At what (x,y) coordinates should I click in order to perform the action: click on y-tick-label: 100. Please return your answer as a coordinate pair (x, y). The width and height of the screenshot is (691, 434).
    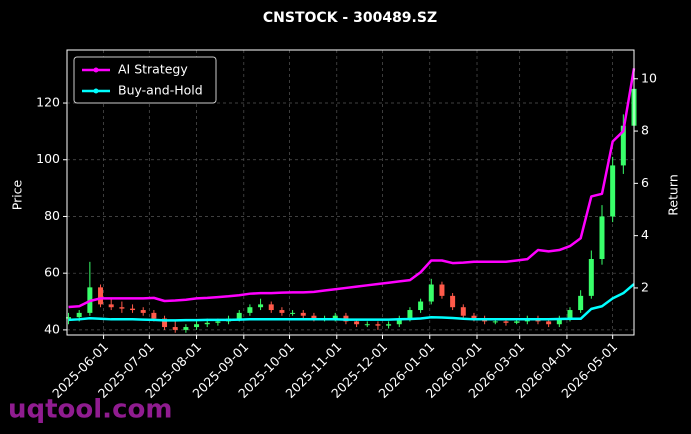
    Looking at the image, I should click on (48, 158).